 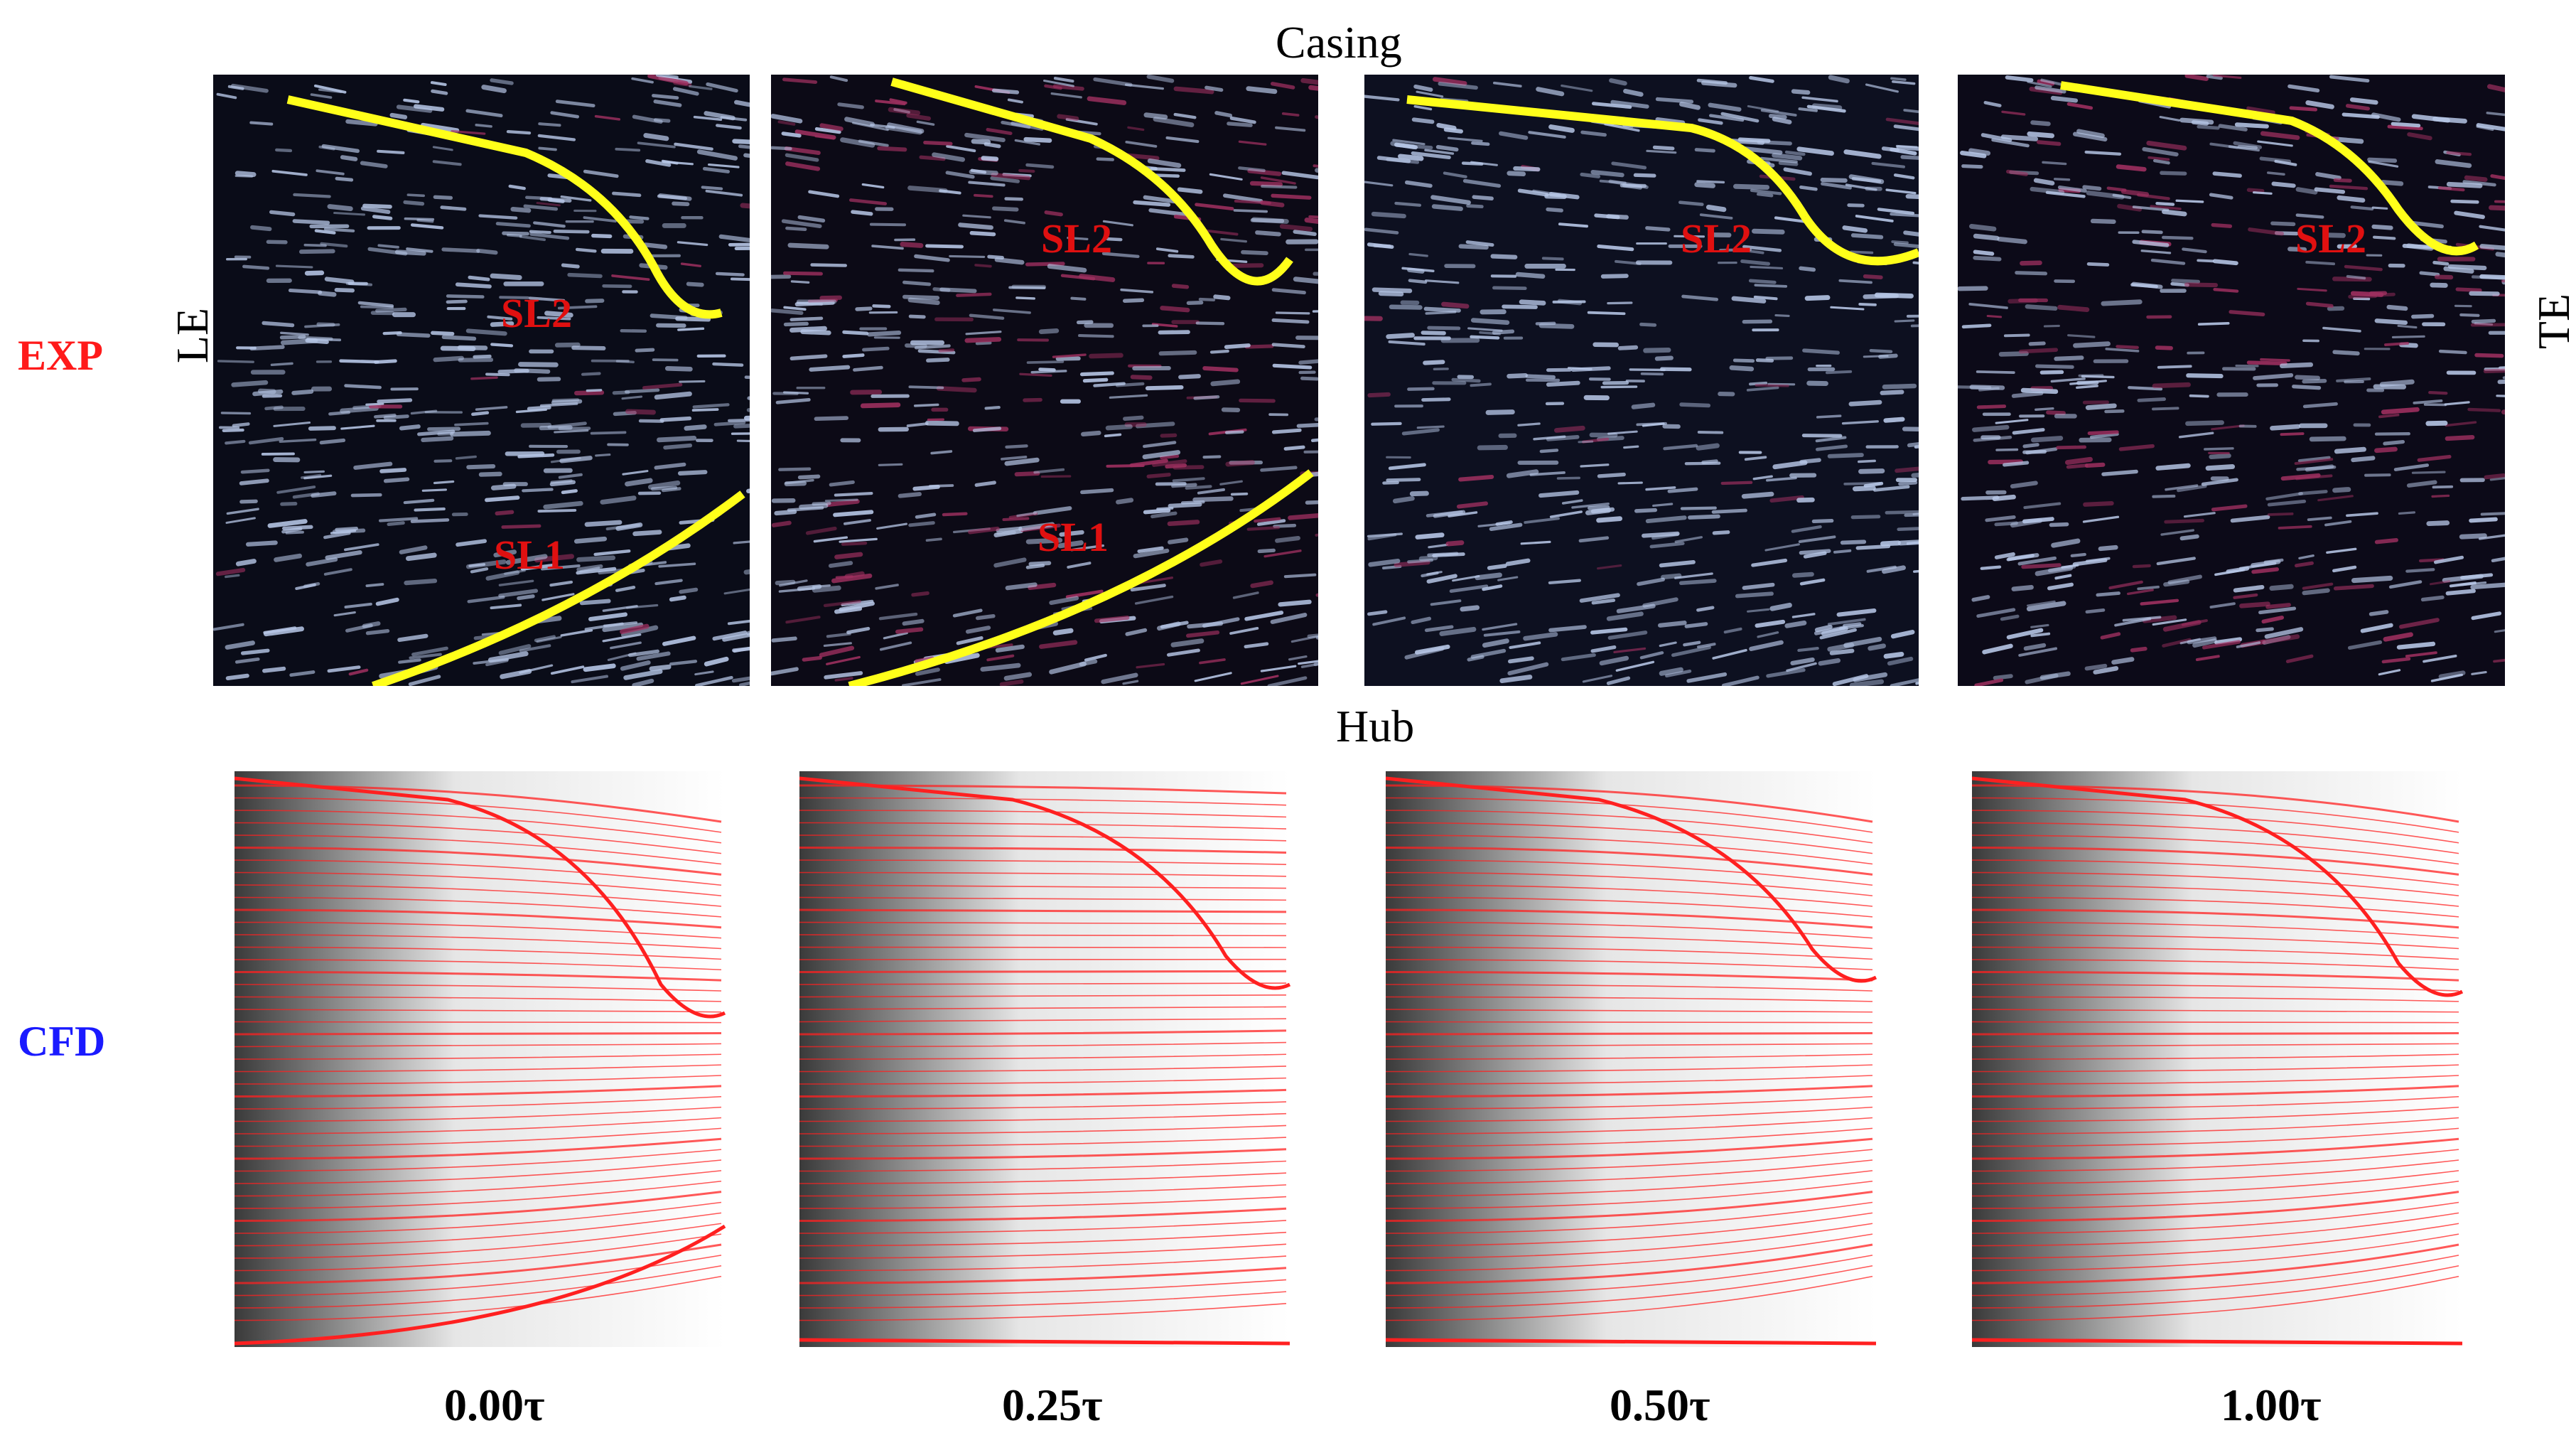 What do you see at coordinates (2330, 238) in the screenshot?
I see `annotation-sl2: SL2` at bounding box center [2330, 238].